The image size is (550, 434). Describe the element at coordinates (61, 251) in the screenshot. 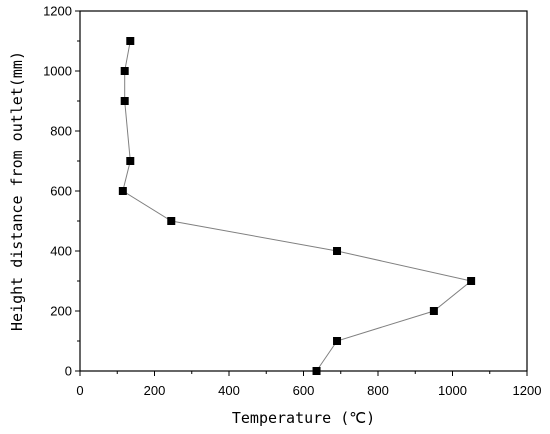

I see `y-tick-label: 400` at that location.